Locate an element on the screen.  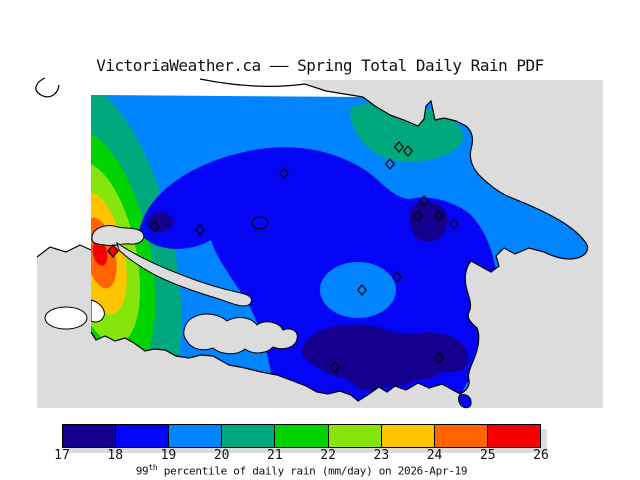
colorbar-tick-label: 23 is located at coordinates (381, 455).